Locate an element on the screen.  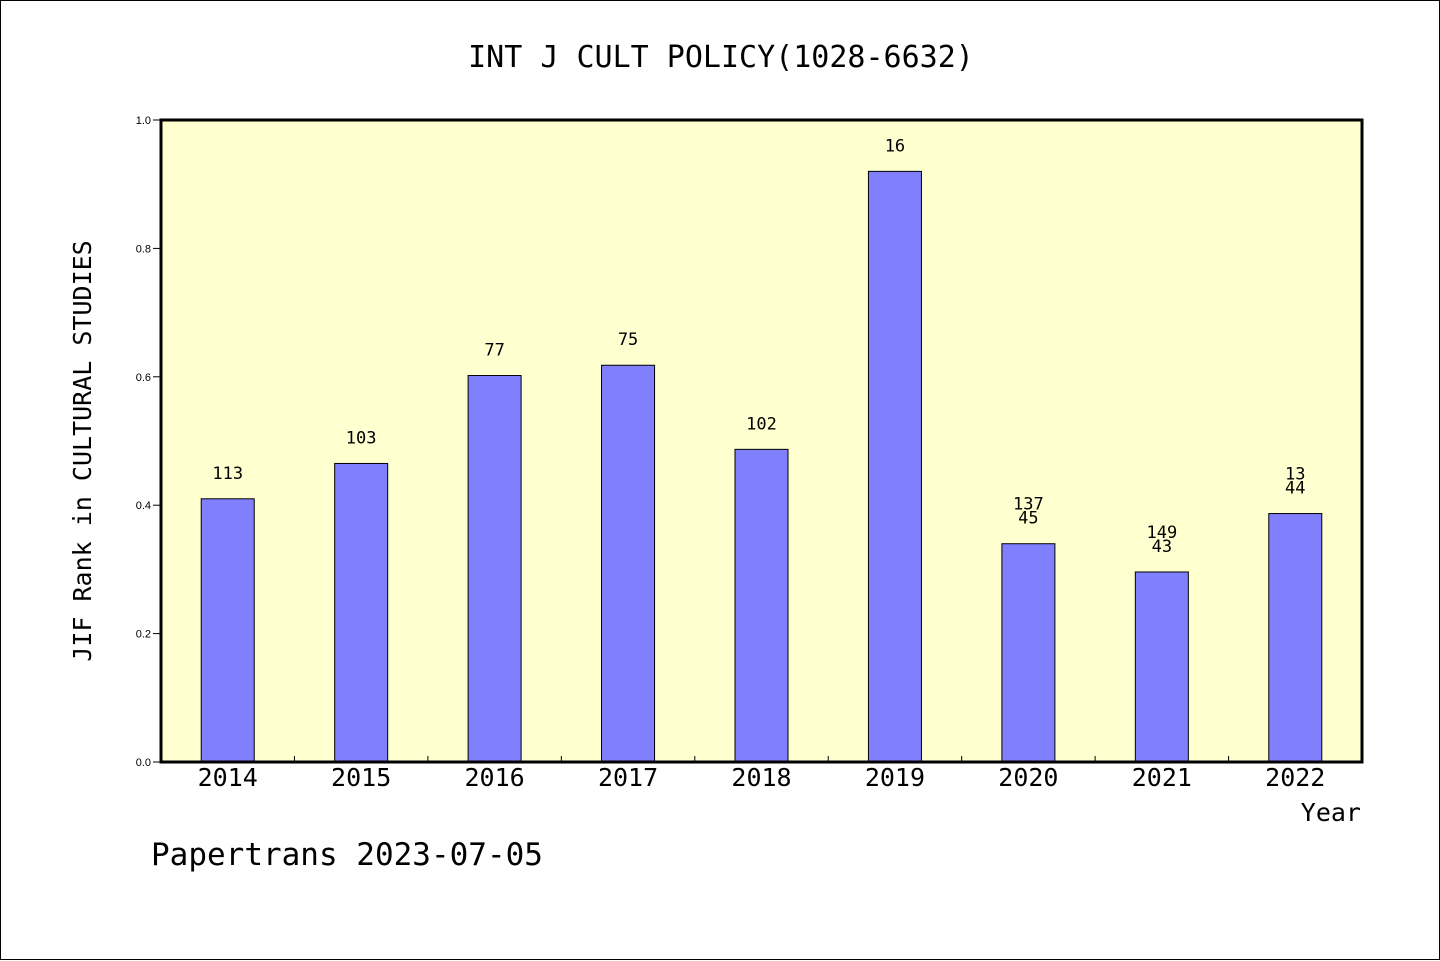
y-tick-label: 0.8 is located at coordinates (143, 249).